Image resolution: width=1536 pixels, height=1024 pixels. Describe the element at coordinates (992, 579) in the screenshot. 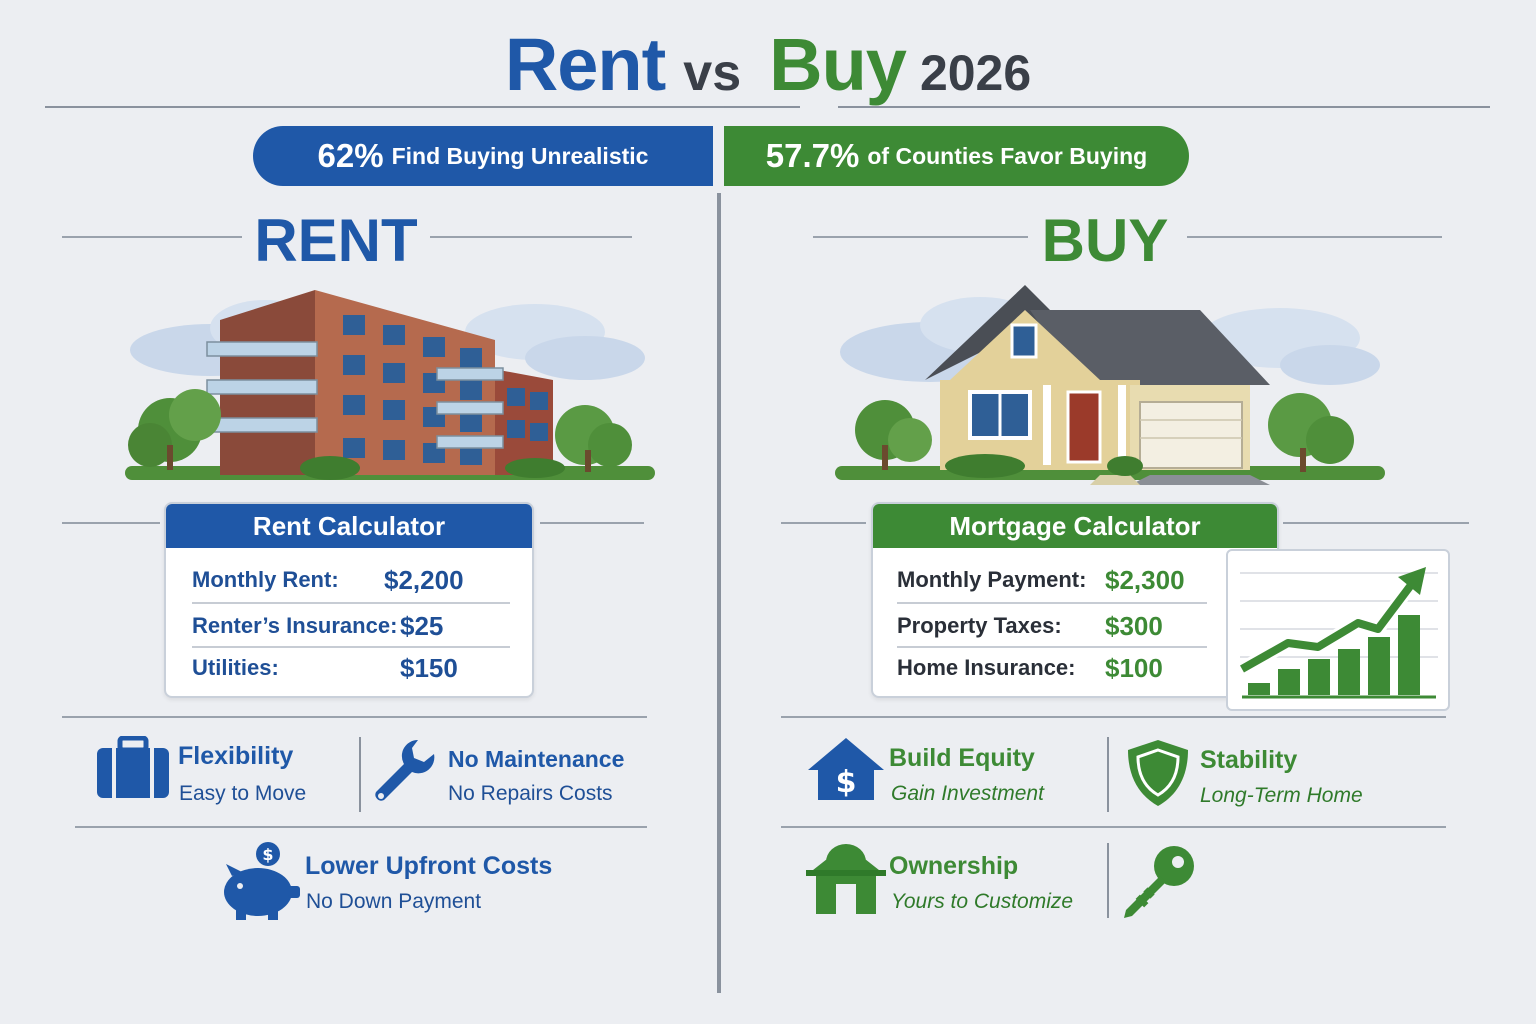

I see `calc-row-label: Monthly Payment:` at that location.